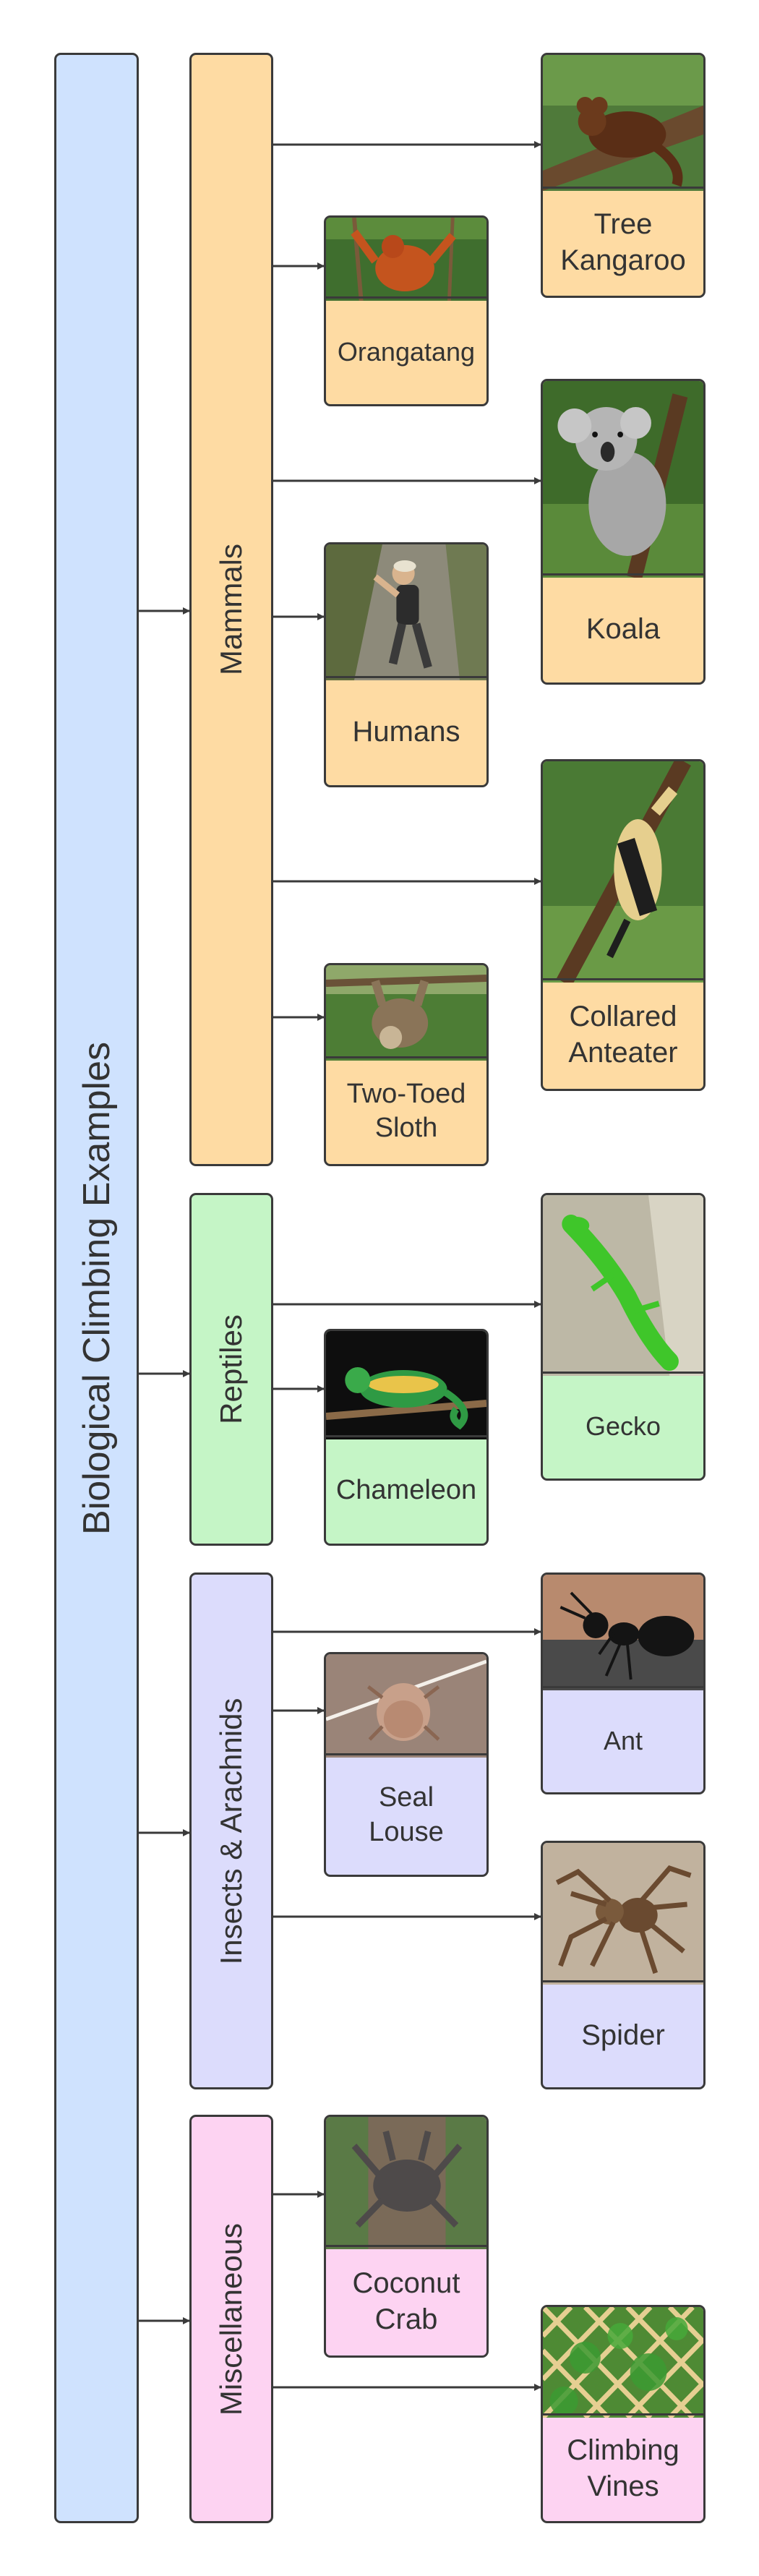 The image size is (759, 2576). I want to click on category-label: Miscellaneous, so click(231, 2319).